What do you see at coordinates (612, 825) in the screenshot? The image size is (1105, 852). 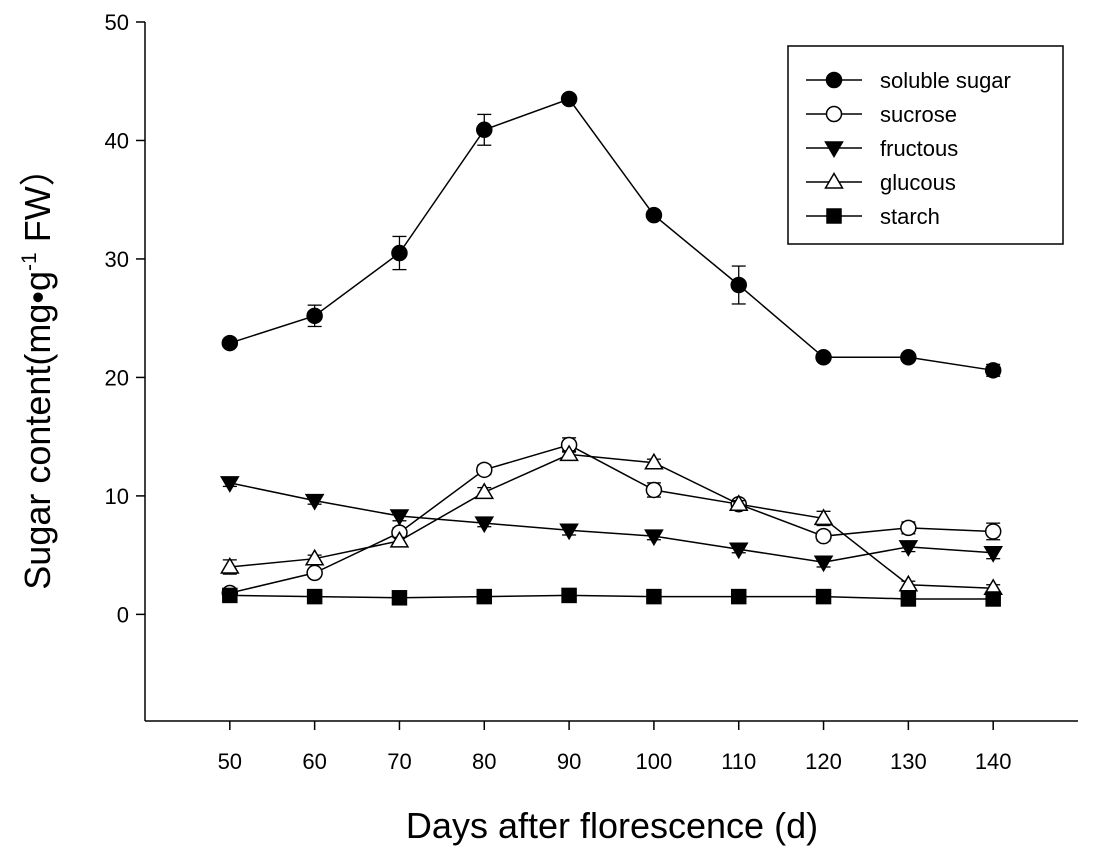 I see `x-axis-title: Days after florescence (d)` at bounding box center [612, 825].